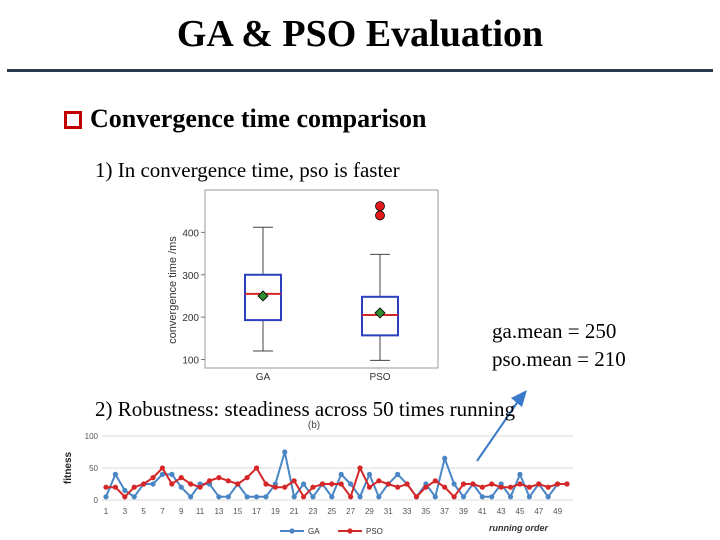 The height and width of the screenshot is (540, 720). I want to click on boxplot-y-tick-label: 100, so click(190, 361).